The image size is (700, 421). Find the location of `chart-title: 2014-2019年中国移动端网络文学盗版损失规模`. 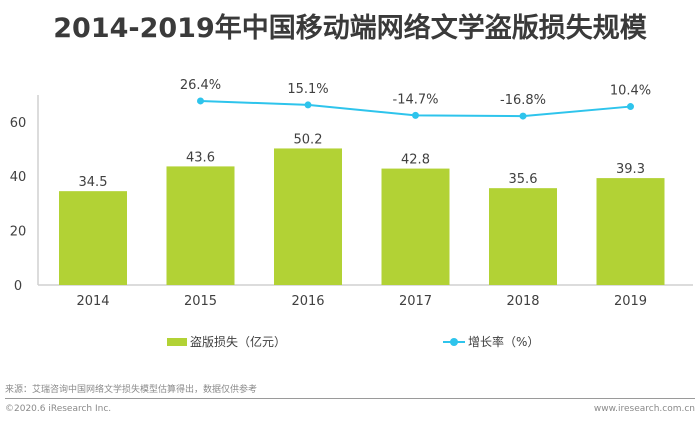

chart-title: 2014-2019年中国移动端网络文学盗版损失规模 is located at coordinates (350, 28).